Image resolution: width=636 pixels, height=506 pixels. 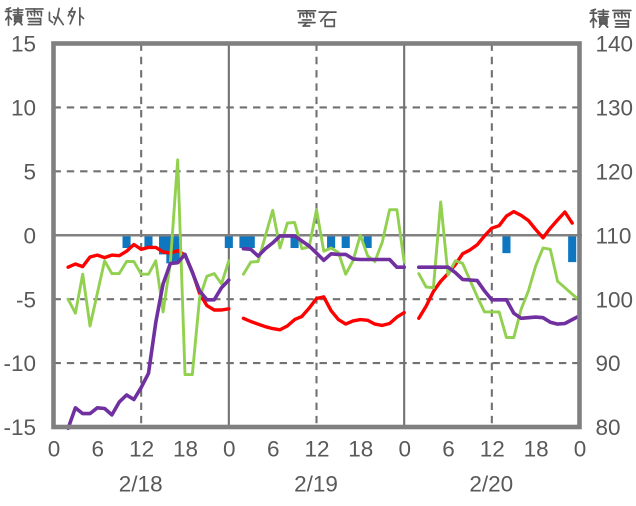 I want to click on svg-text: 130, so click(x=615, y=108).